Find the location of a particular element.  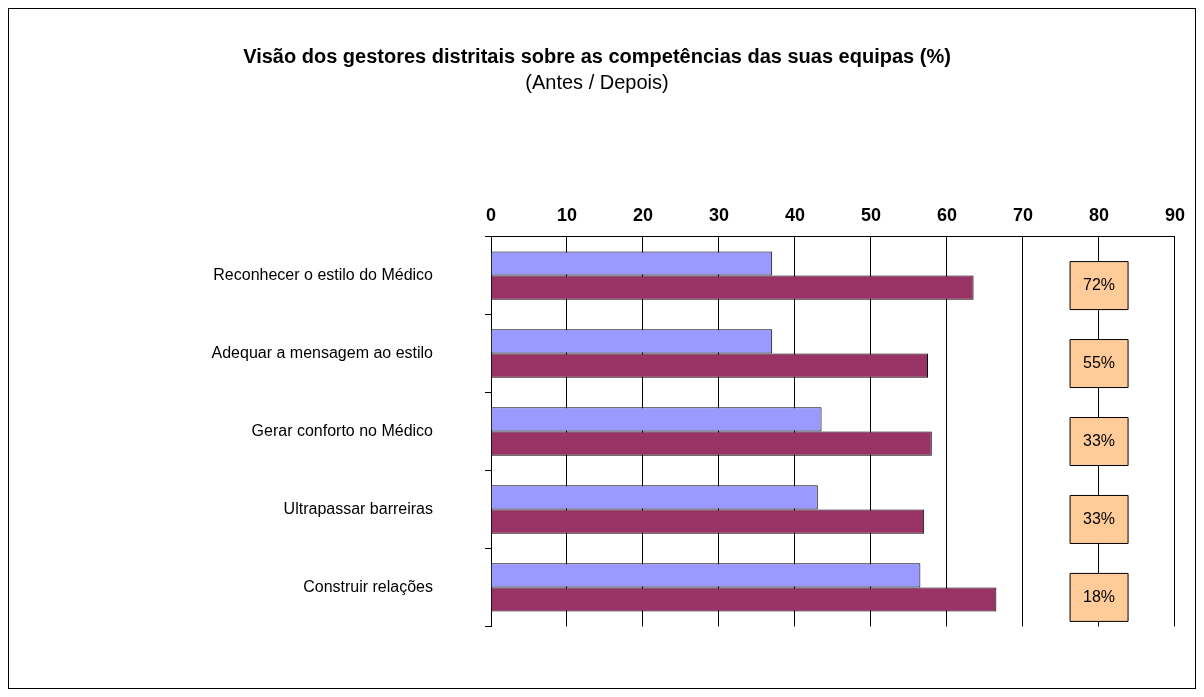

annotation: 18% is located at coordinates (1099, 596).